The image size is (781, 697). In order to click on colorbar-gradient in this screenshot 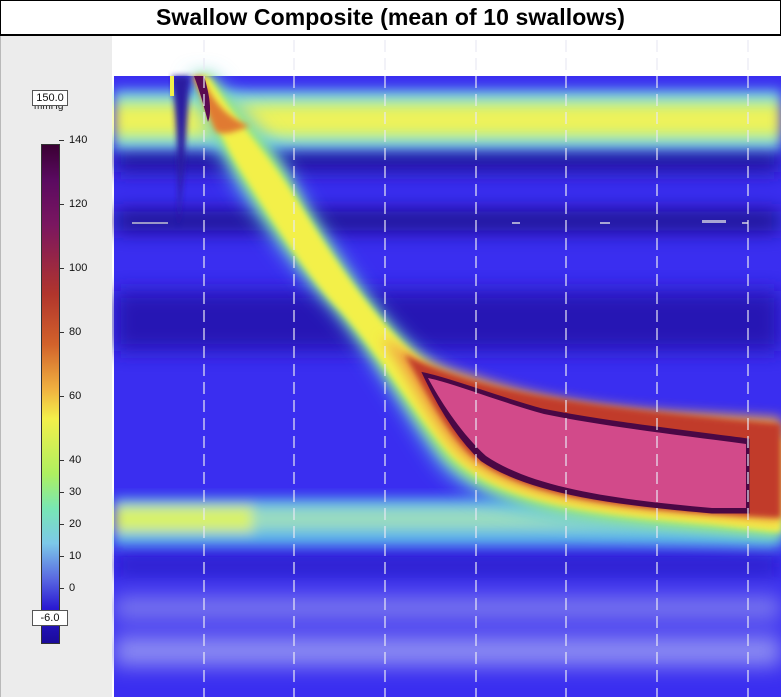, I will do `click(50, 394)`.